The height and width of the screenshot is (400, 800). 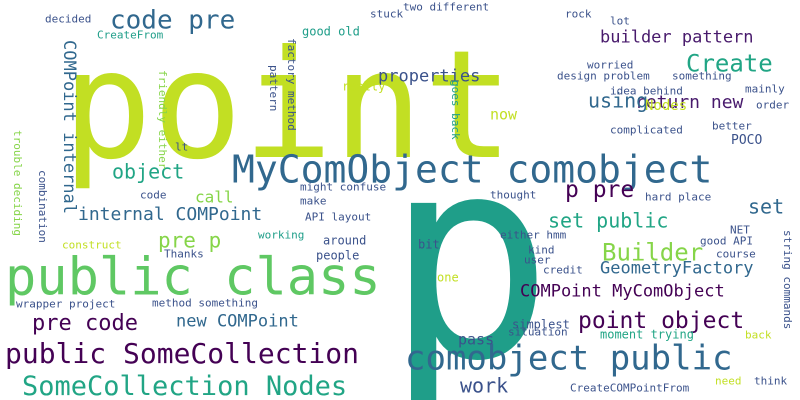 What do you see at coordinates (281, 234) in the screenshot?
I see `word-working: working` at bounding box center [281, 234].